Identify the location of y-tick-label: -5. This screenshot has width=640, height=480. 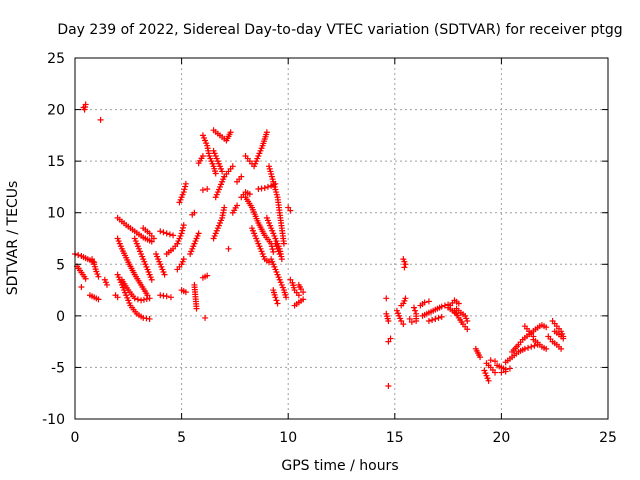
(58, 368).